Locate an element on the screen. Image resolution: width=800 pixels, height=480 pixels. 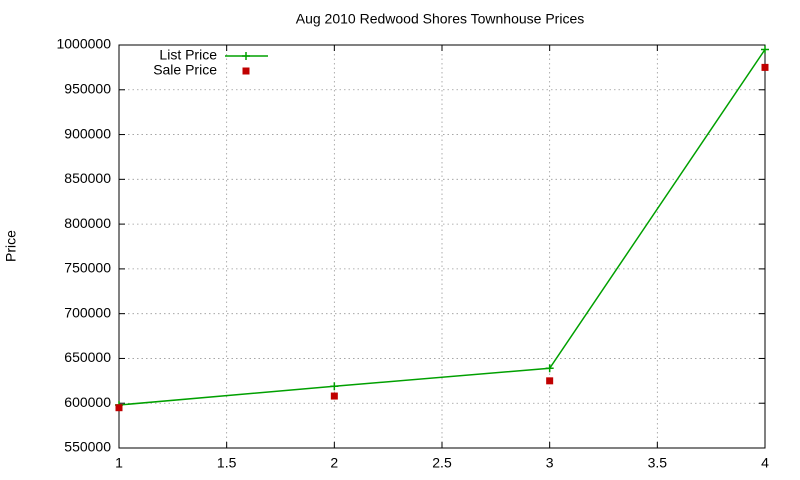
x-tick-label: 1 is located at coordinates (119, 463).